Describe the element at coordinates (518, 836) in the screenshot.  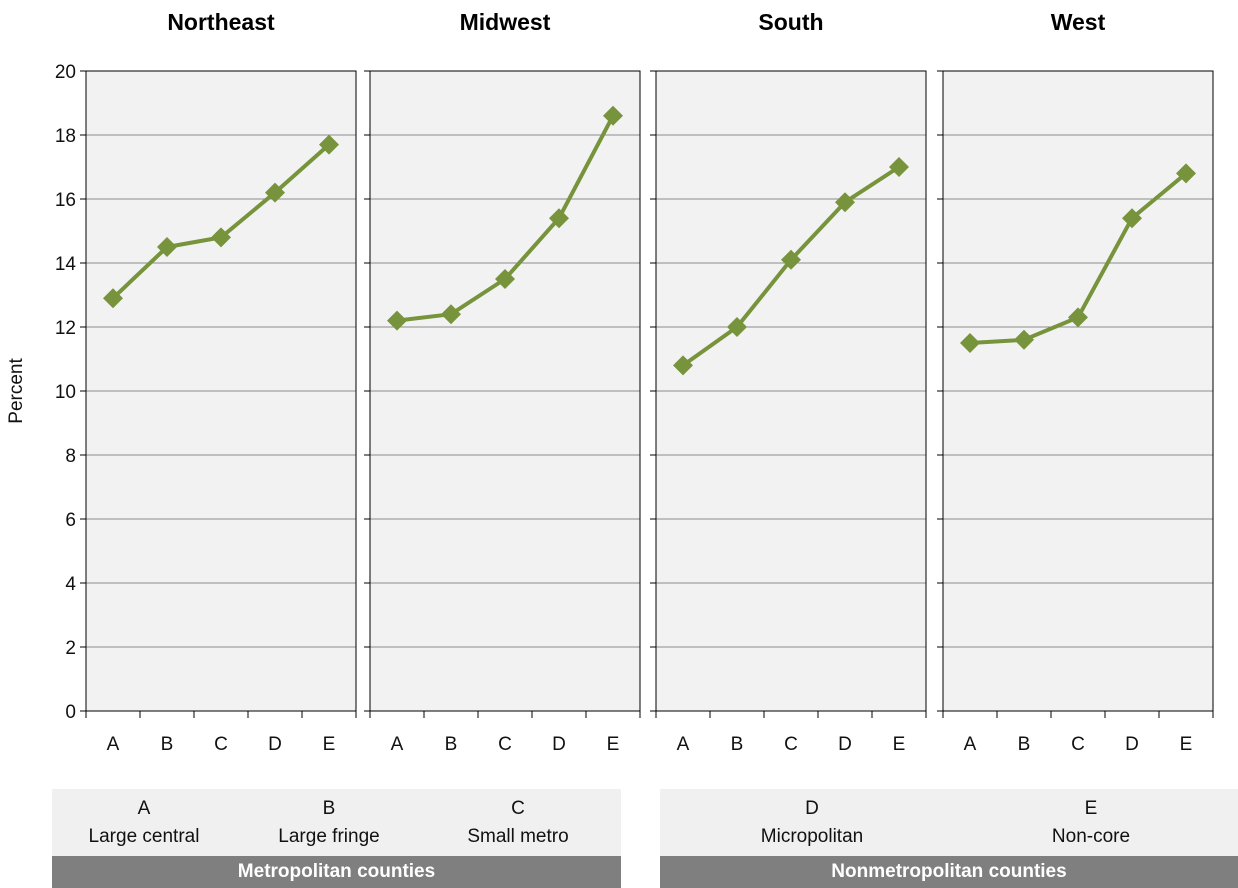
I see `legend-label-c: Small metro` at that location.